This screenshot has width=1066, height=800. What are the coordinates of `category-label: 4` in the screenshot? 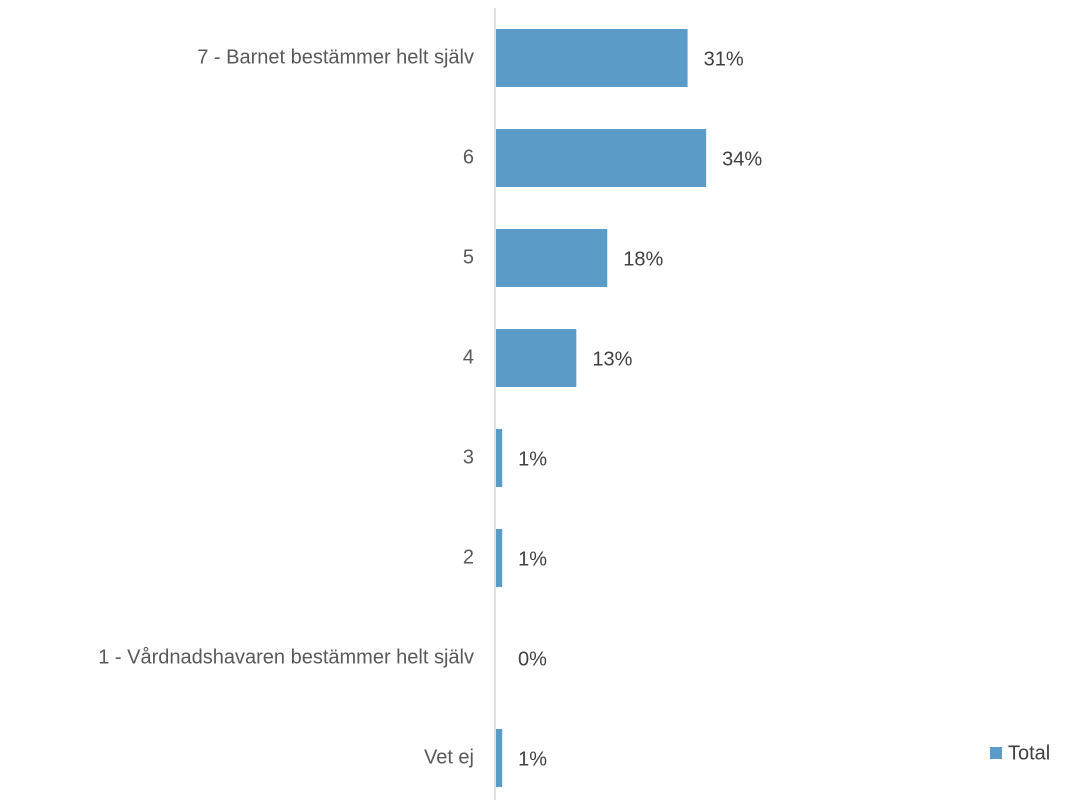 It's located at (468, 357).